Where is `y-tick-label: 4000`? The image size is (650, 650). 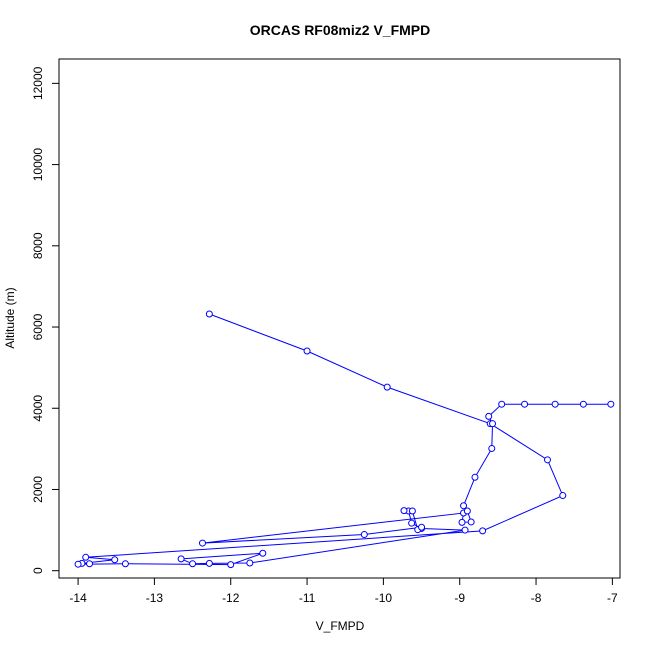
y-tick-label: 4000 is located at coordinates (38, 408).